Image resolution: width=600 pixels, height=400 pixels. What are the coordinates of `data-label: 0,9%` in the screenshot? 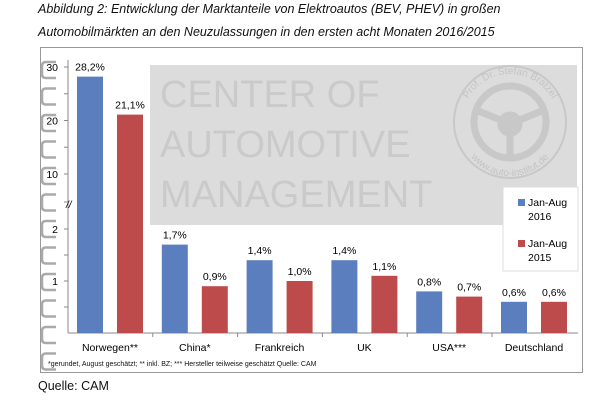 It's located at (215, 277).